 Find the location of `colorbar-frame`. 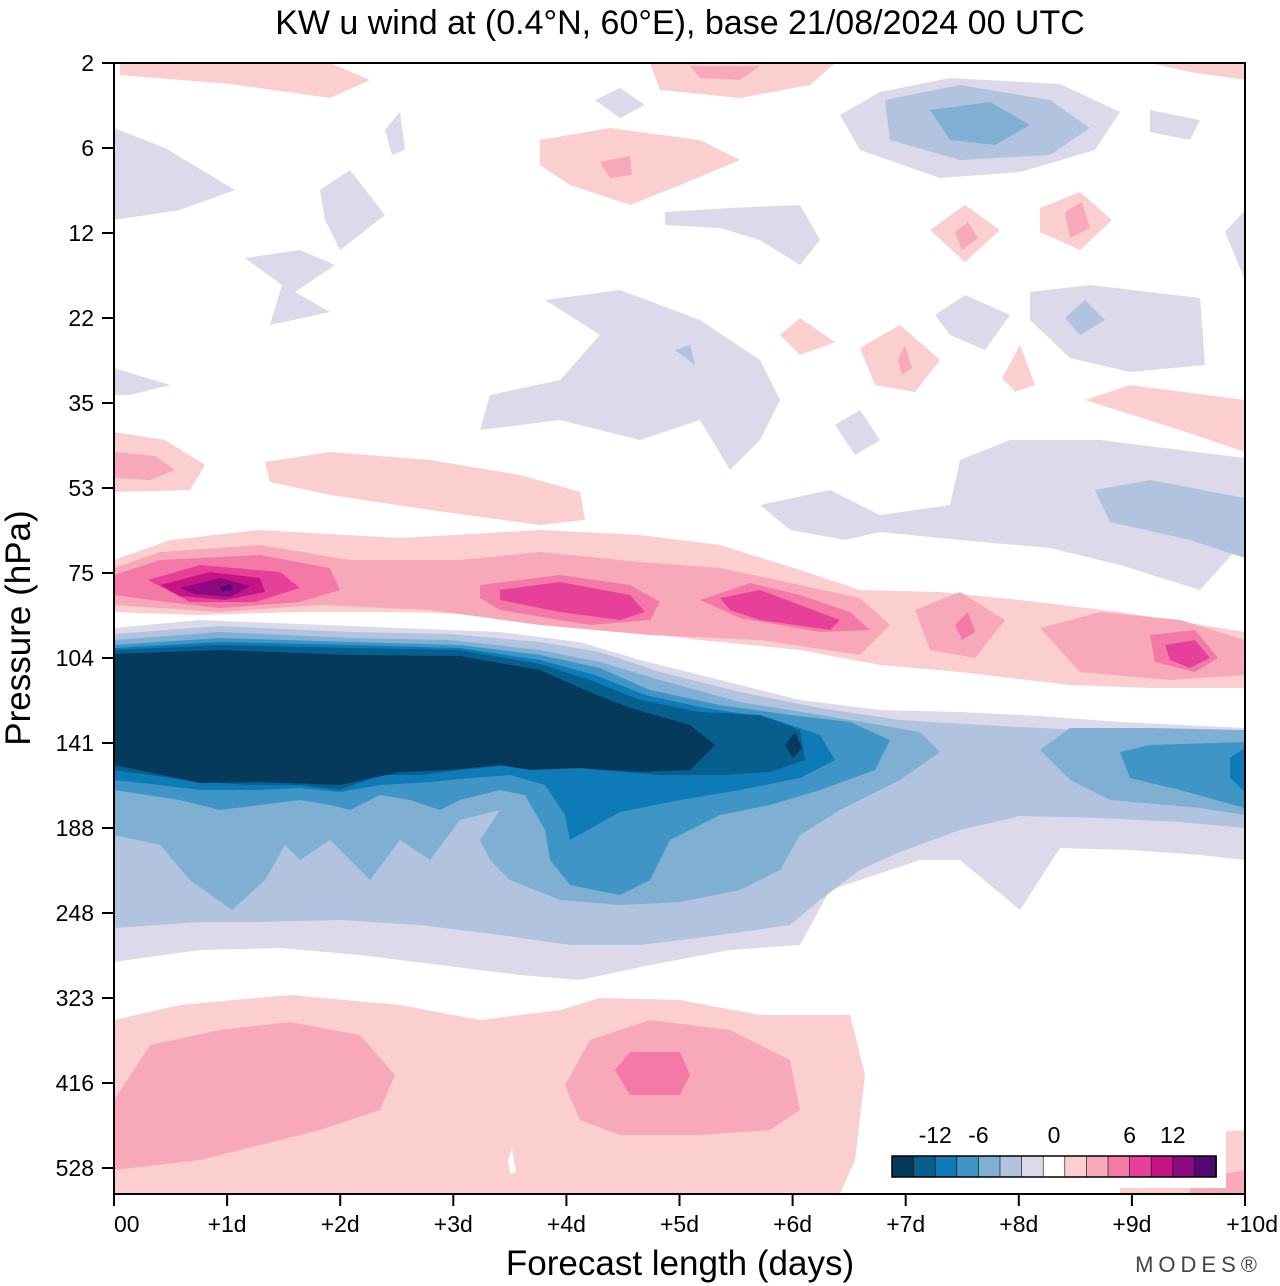

colorbar-frame is located at coordinates (1054, 1166).